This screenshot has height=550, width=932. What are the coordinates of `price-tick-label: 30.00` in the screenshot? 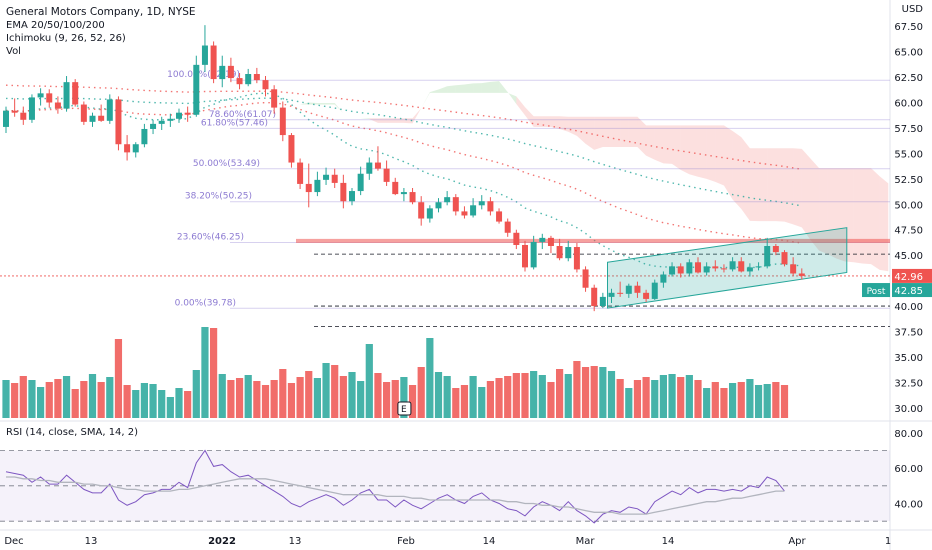 It's located at (908, 409).